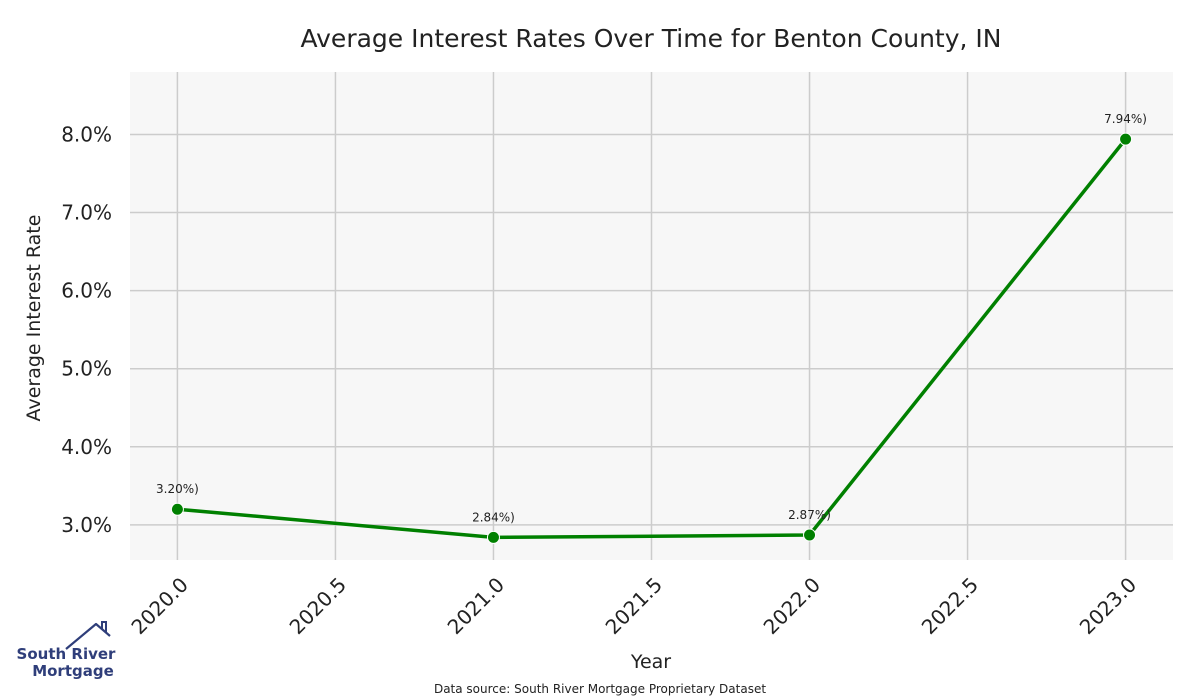 The image size is (1200, 700). What do you see at coordinates (86, 447) in the screenshot?
I see `y-tick-label: 4.0%` at bounding box center [86, 447].